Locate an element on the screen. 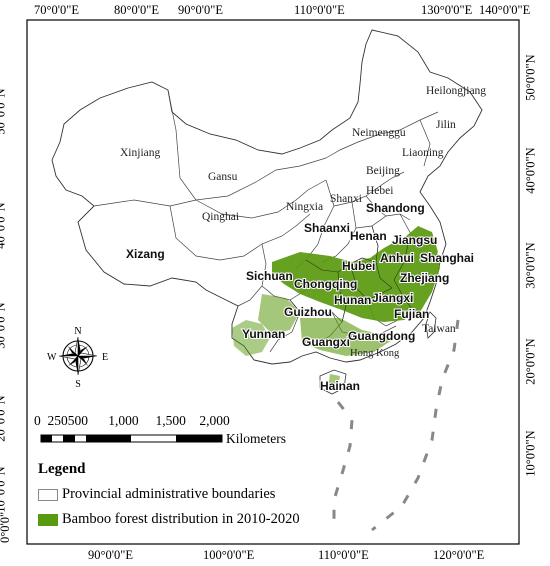 This screenshot has width=550, height=566. scale-tick-labels: 0 250500 1,000 1,500 2,000 is located at coordinates (132, 420).